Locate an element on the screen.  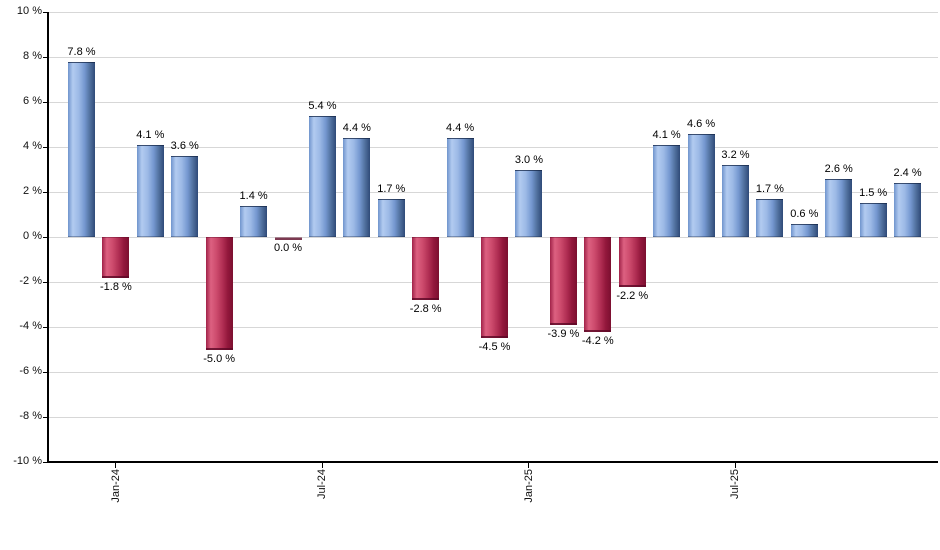
y-axis-label: 4 % is located at coordinates (32, 146).